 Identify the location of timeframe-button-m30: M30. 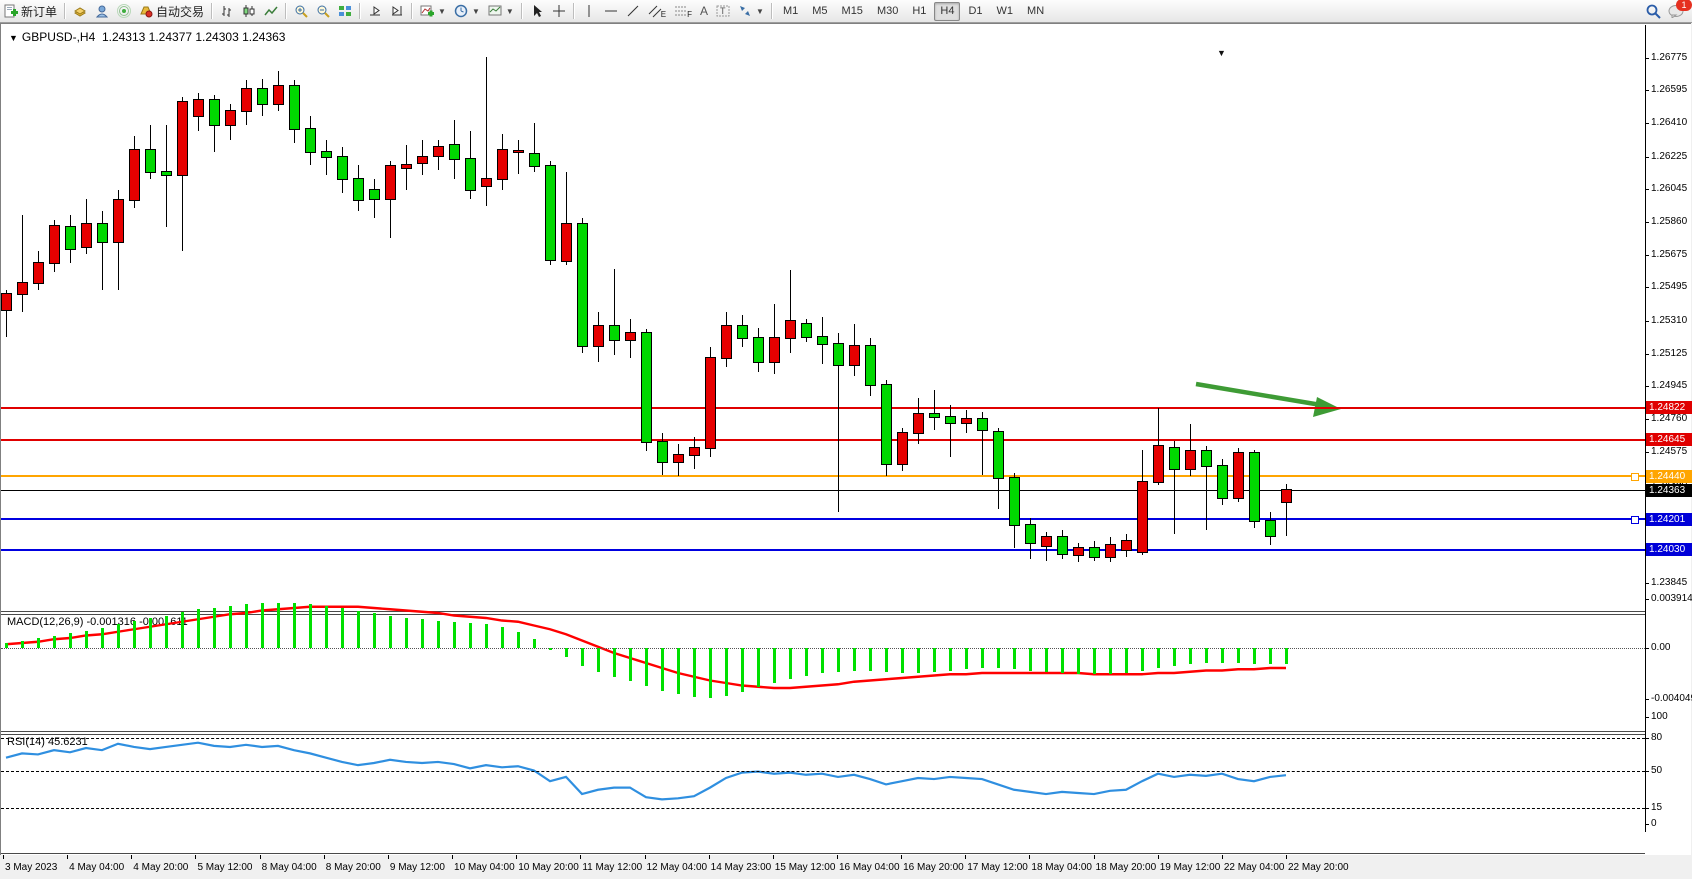
(887, 10).